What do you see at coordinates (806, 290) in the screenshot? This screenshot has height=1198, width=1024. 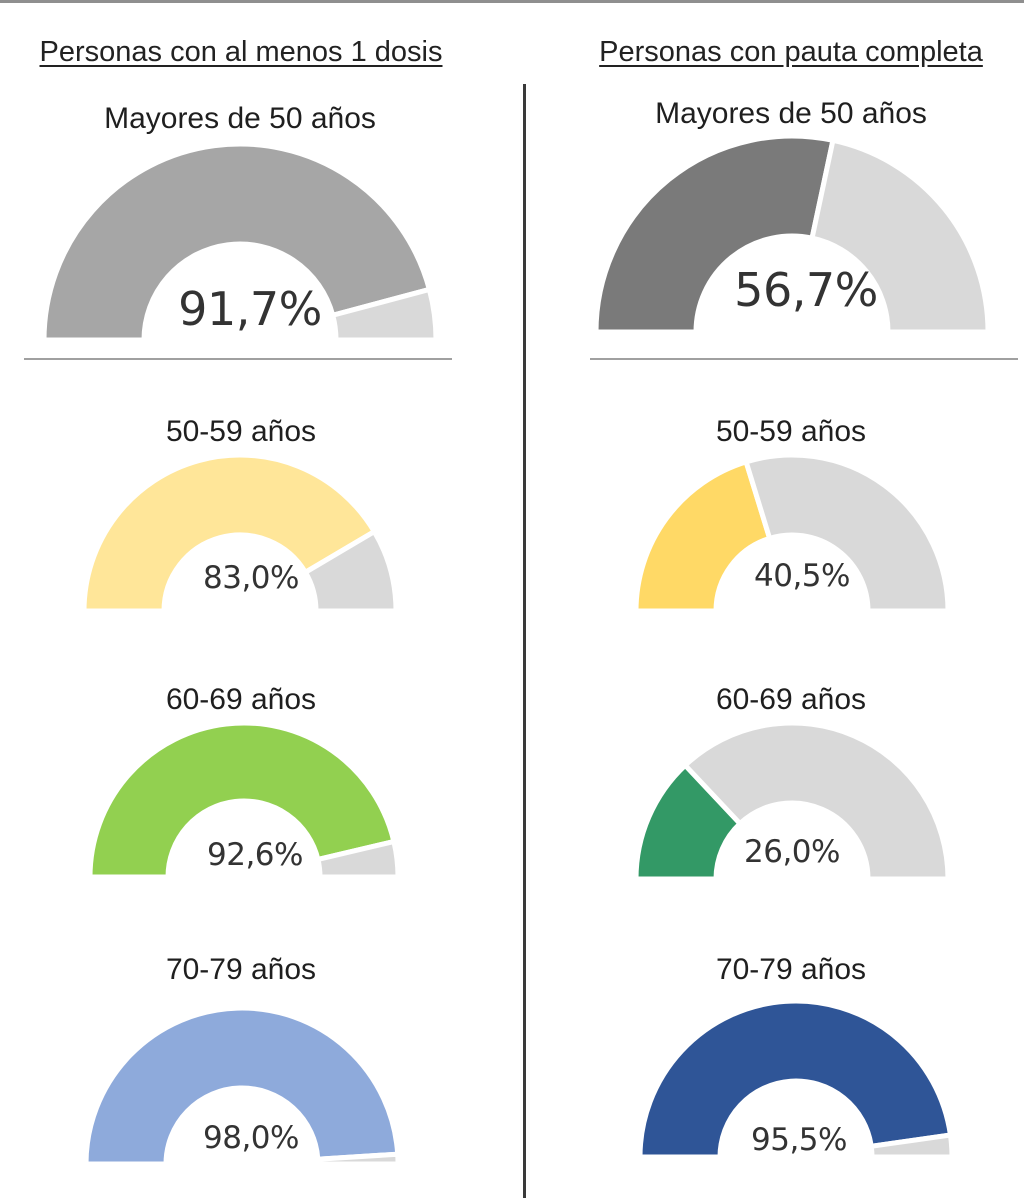 I see `gauge-value-label: 56,7%` at bounding box center [806, 290].